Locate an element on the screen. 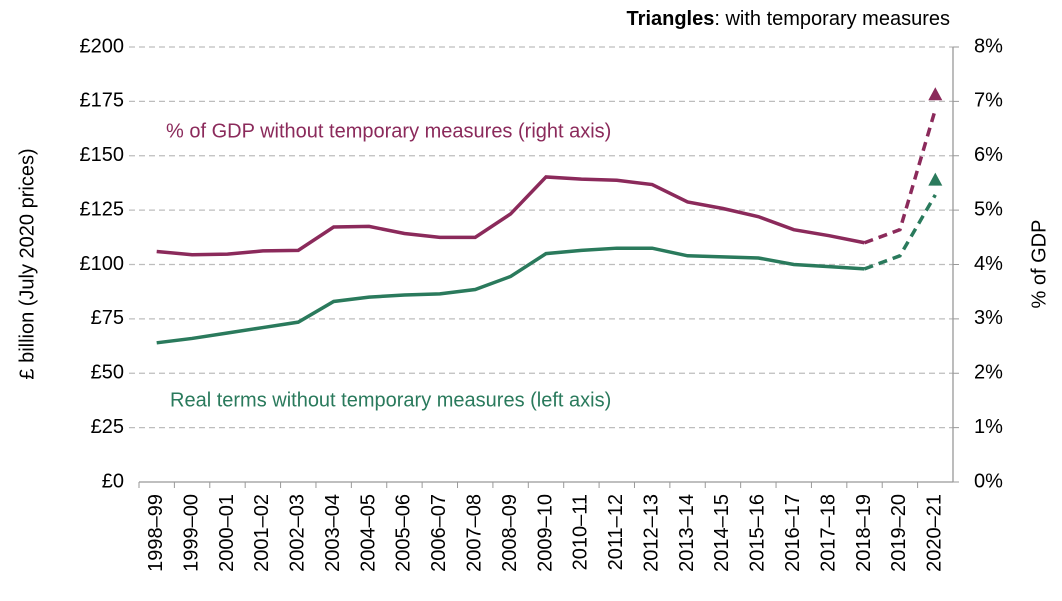  y-tick-label: £150 is located at coordinates (102, 155).